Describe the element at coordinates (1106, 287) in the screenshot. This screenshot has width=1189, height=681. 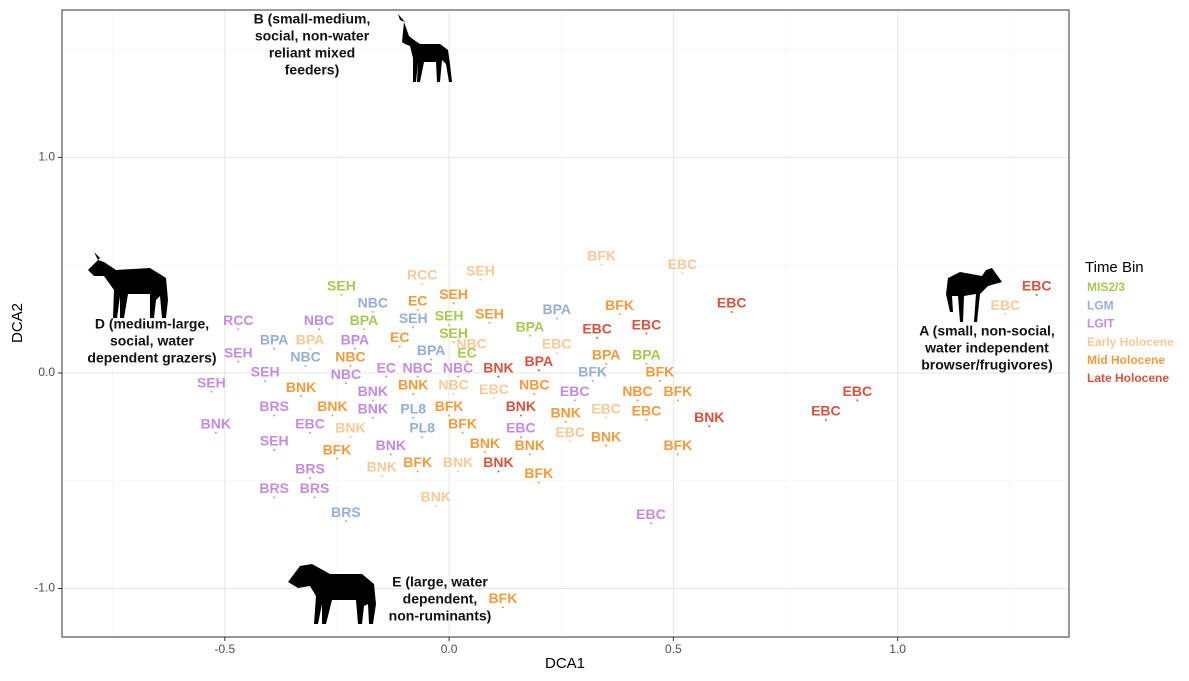
I see `legend-entry: MIS2/3` at that location.